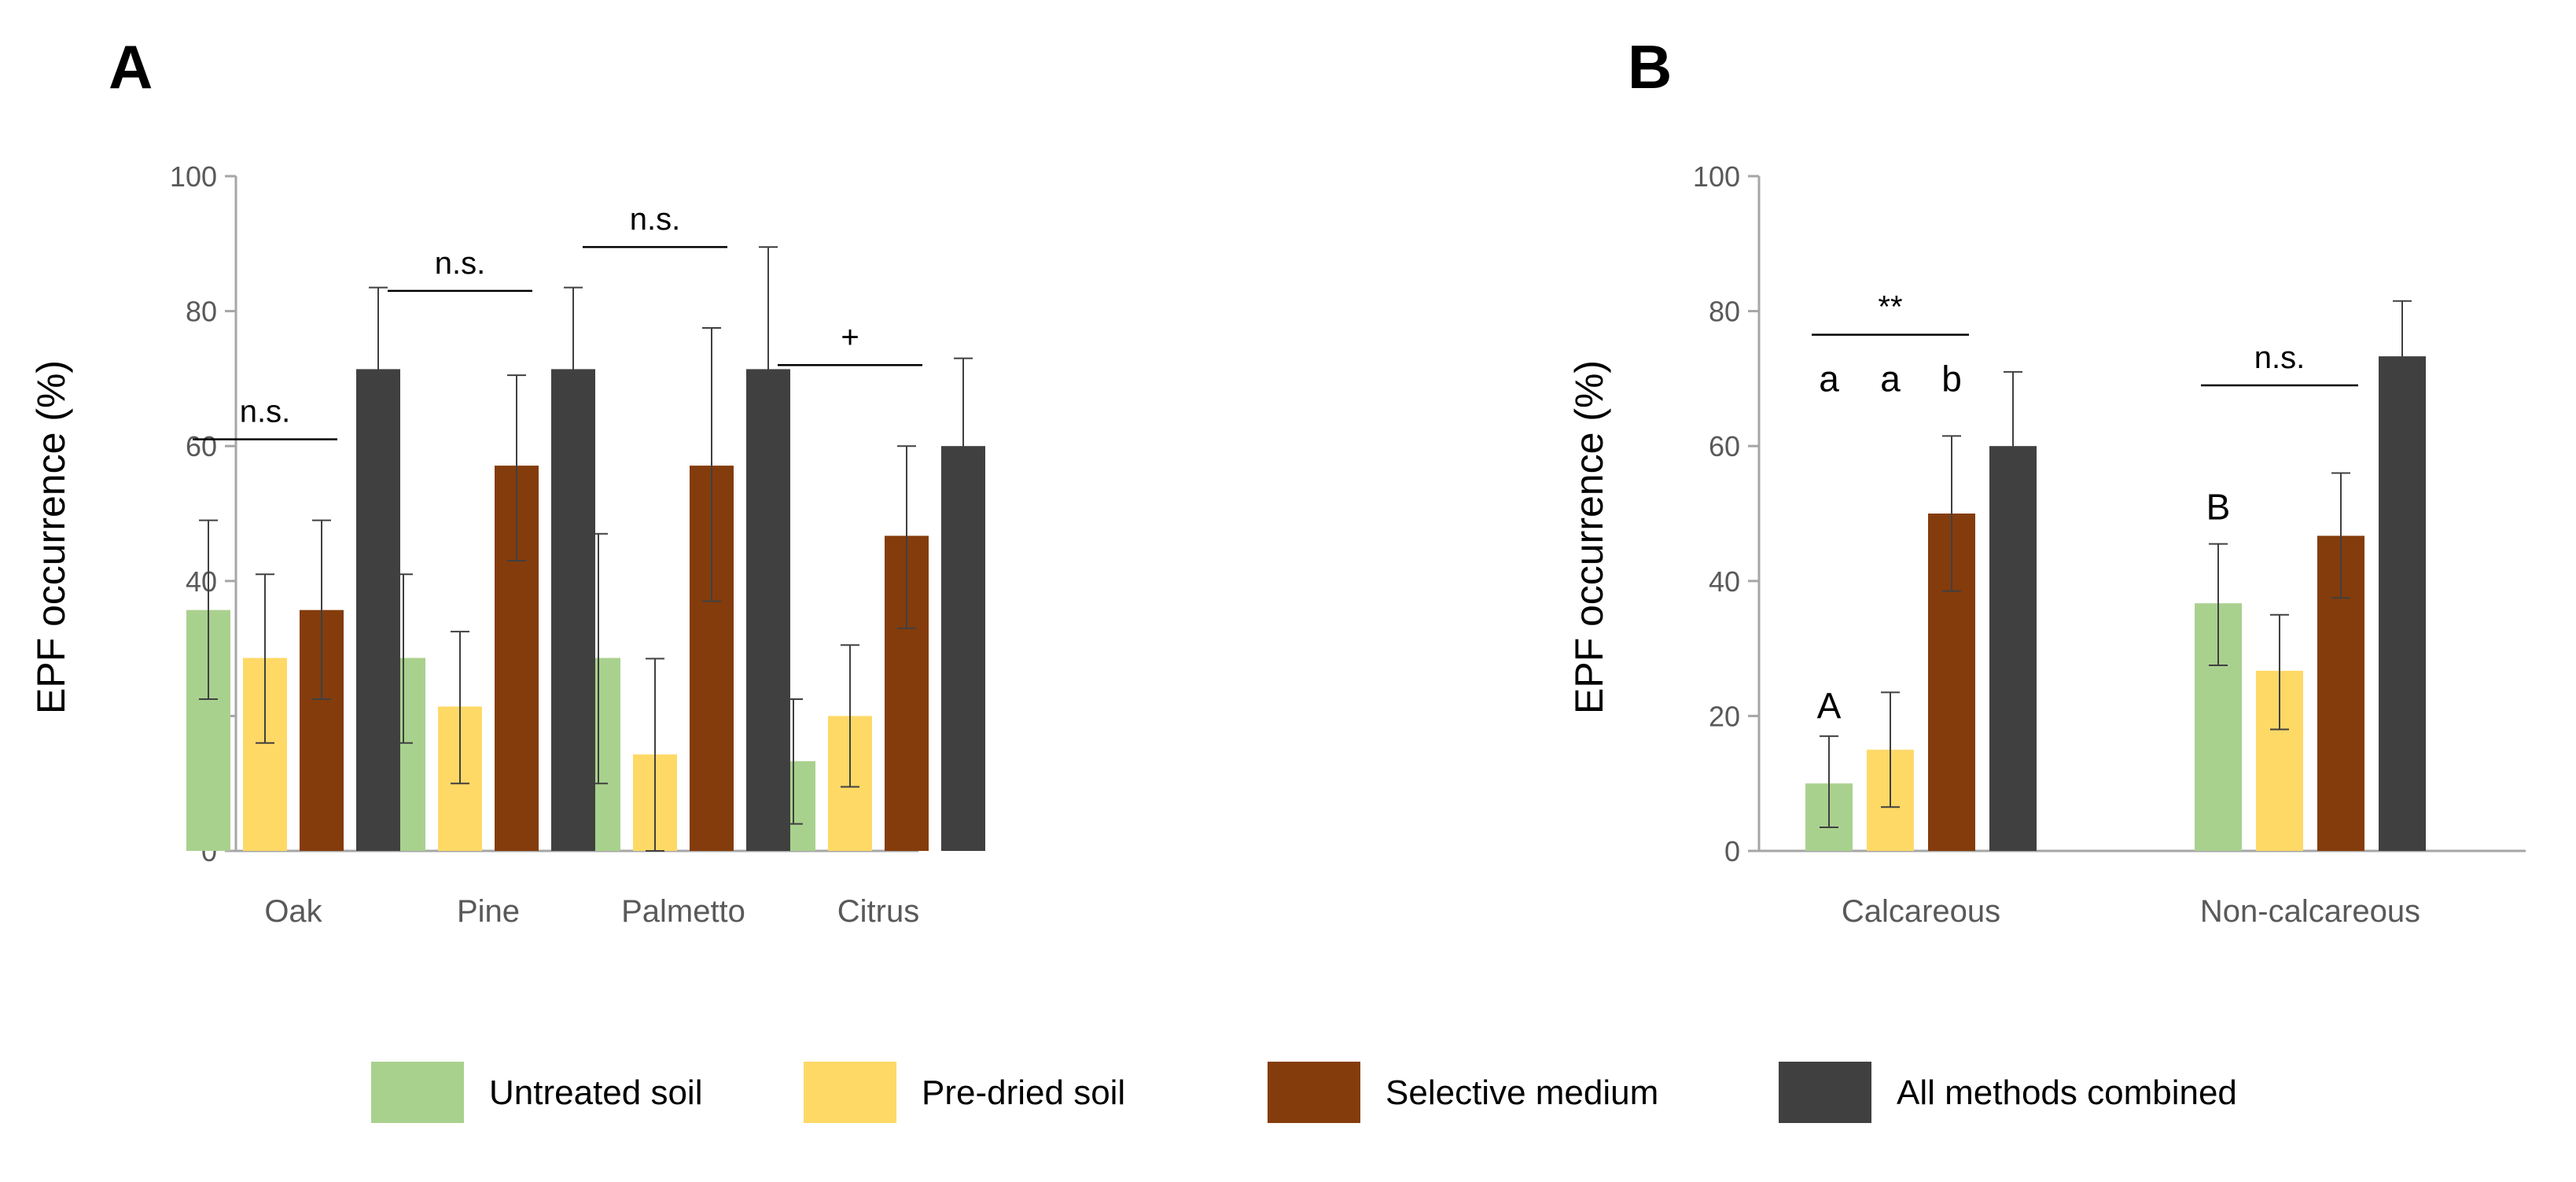 This screenshot has height=1182, width=2576. What do you see at coordinates (1725, 716) in the screenshot?
I see `y-tick-label: 20` at bounding box center [1725, 716].